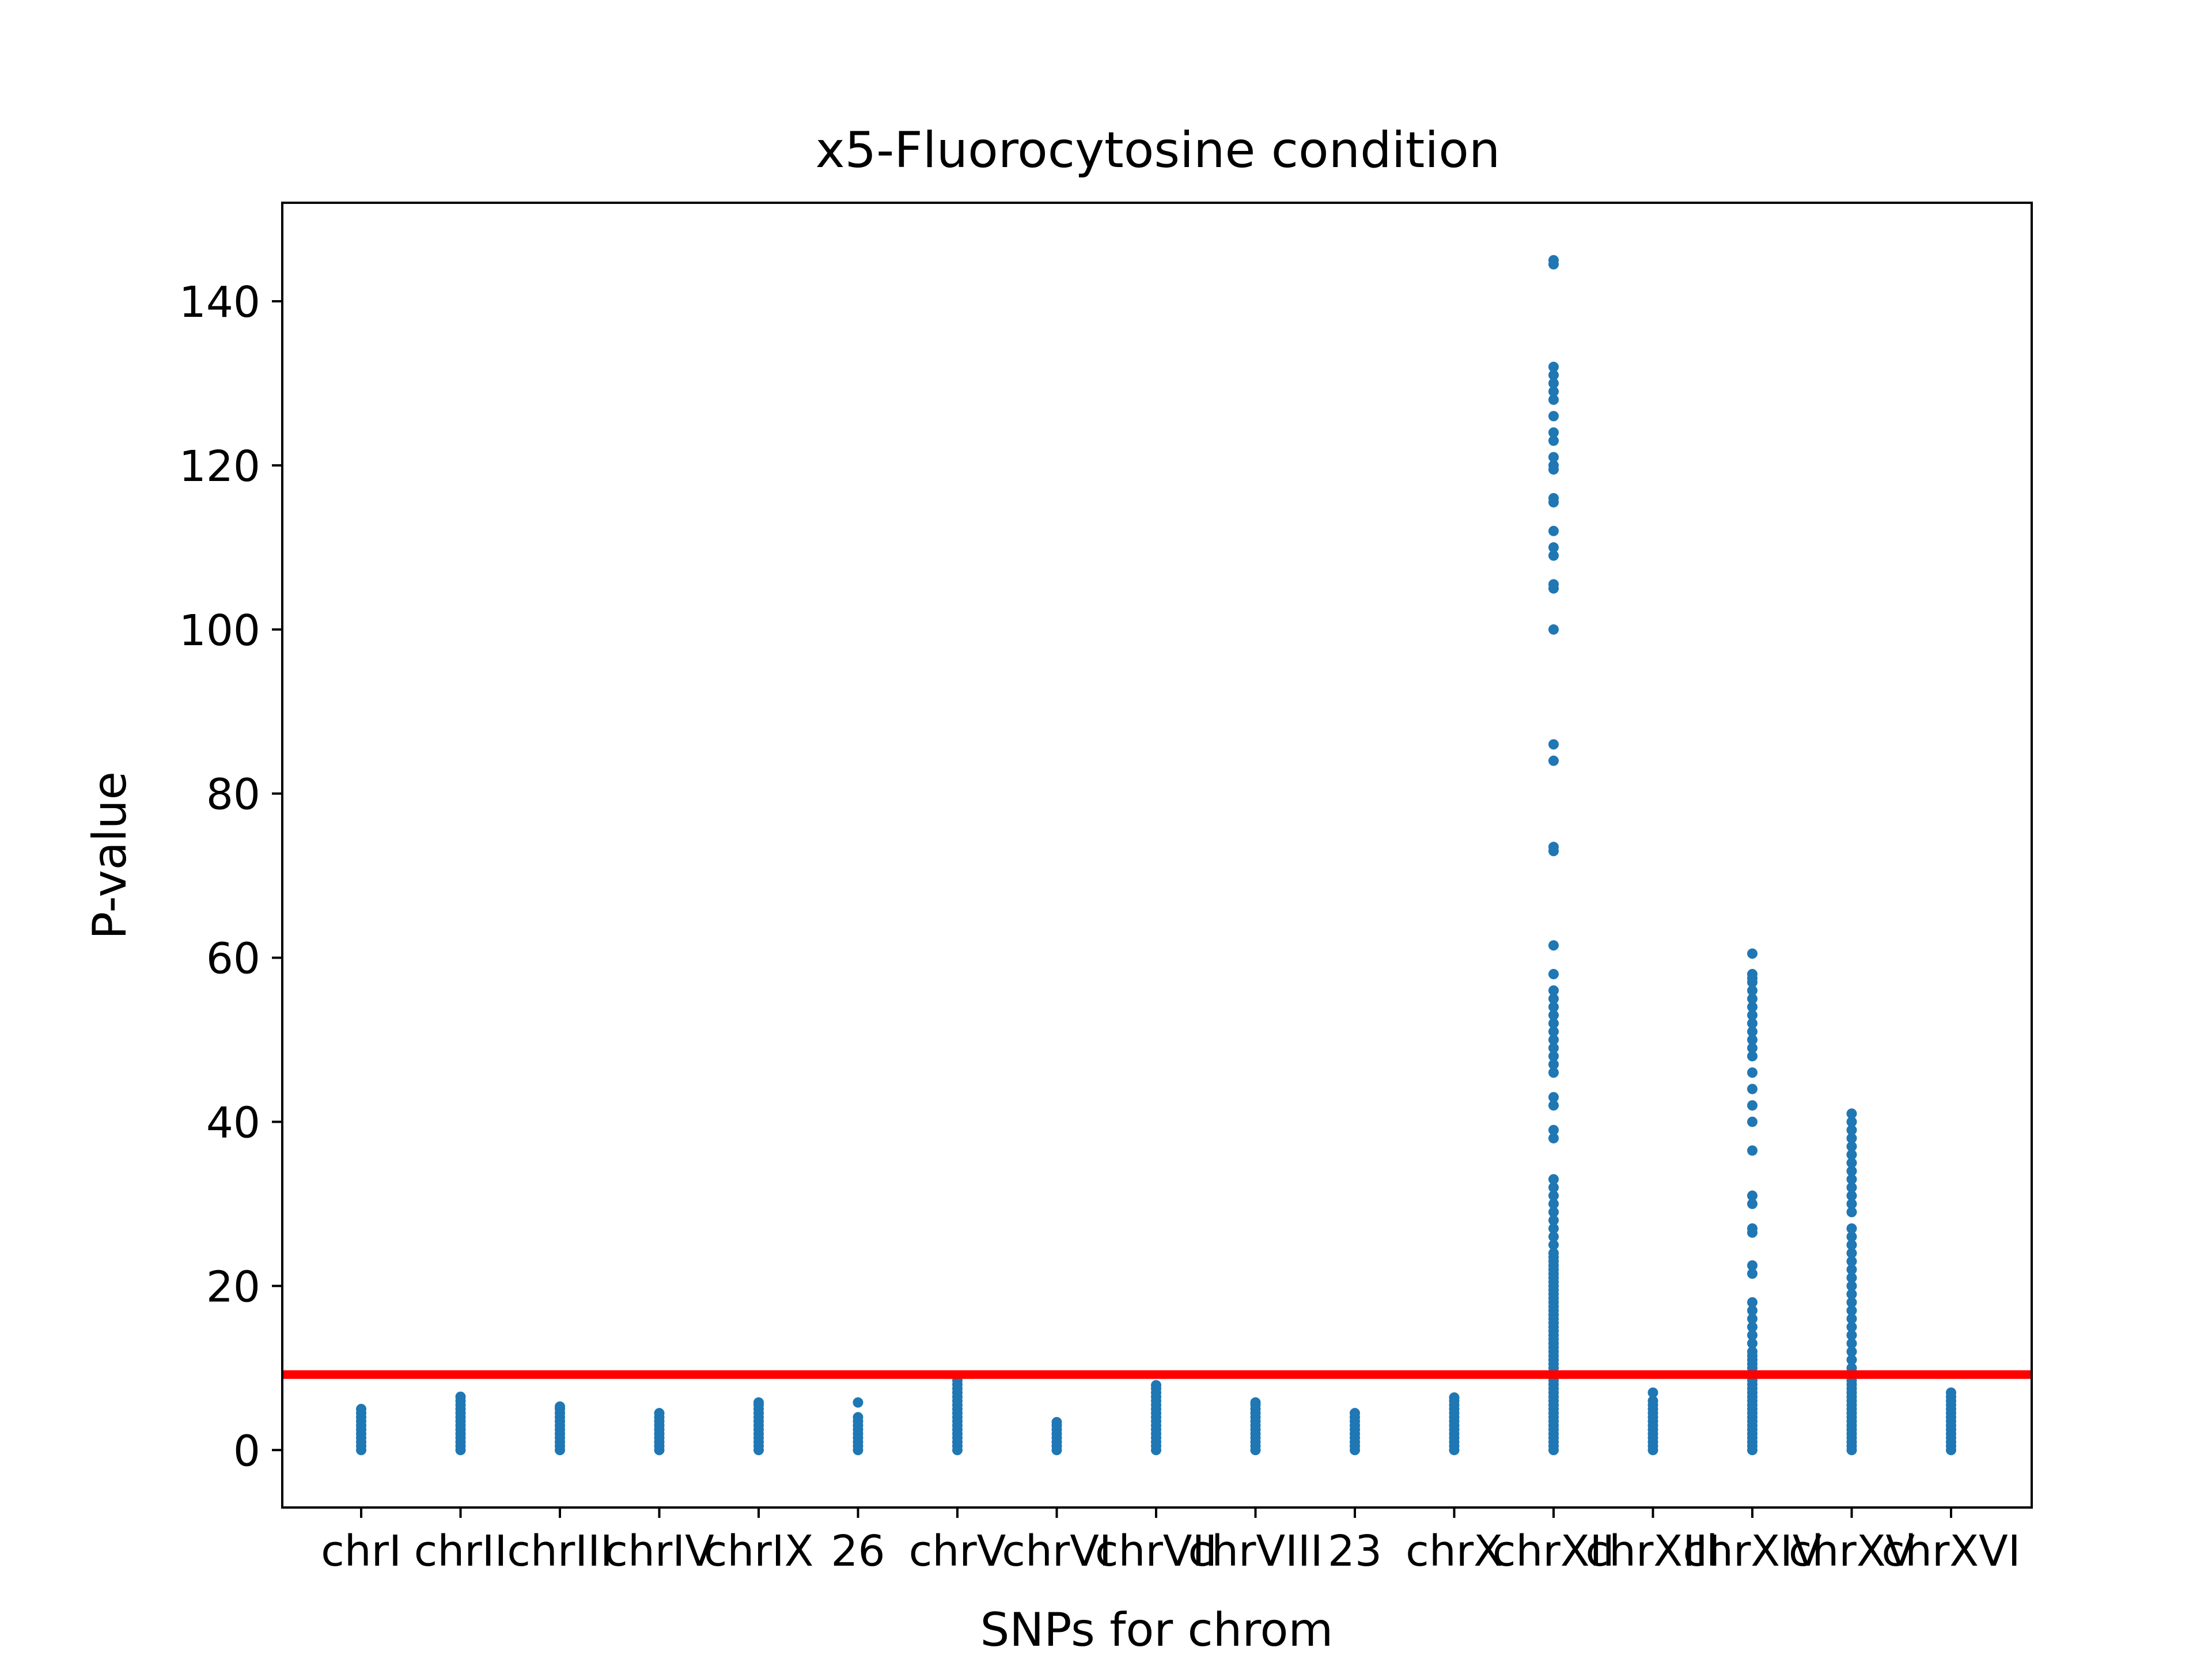 Image resolution: width=2212 pixels, height=1659 pixels. What do you see at coordinates (219, 466) in the screenshot?
I see `y-tick-label: 120` at bounding box center [219, 466].